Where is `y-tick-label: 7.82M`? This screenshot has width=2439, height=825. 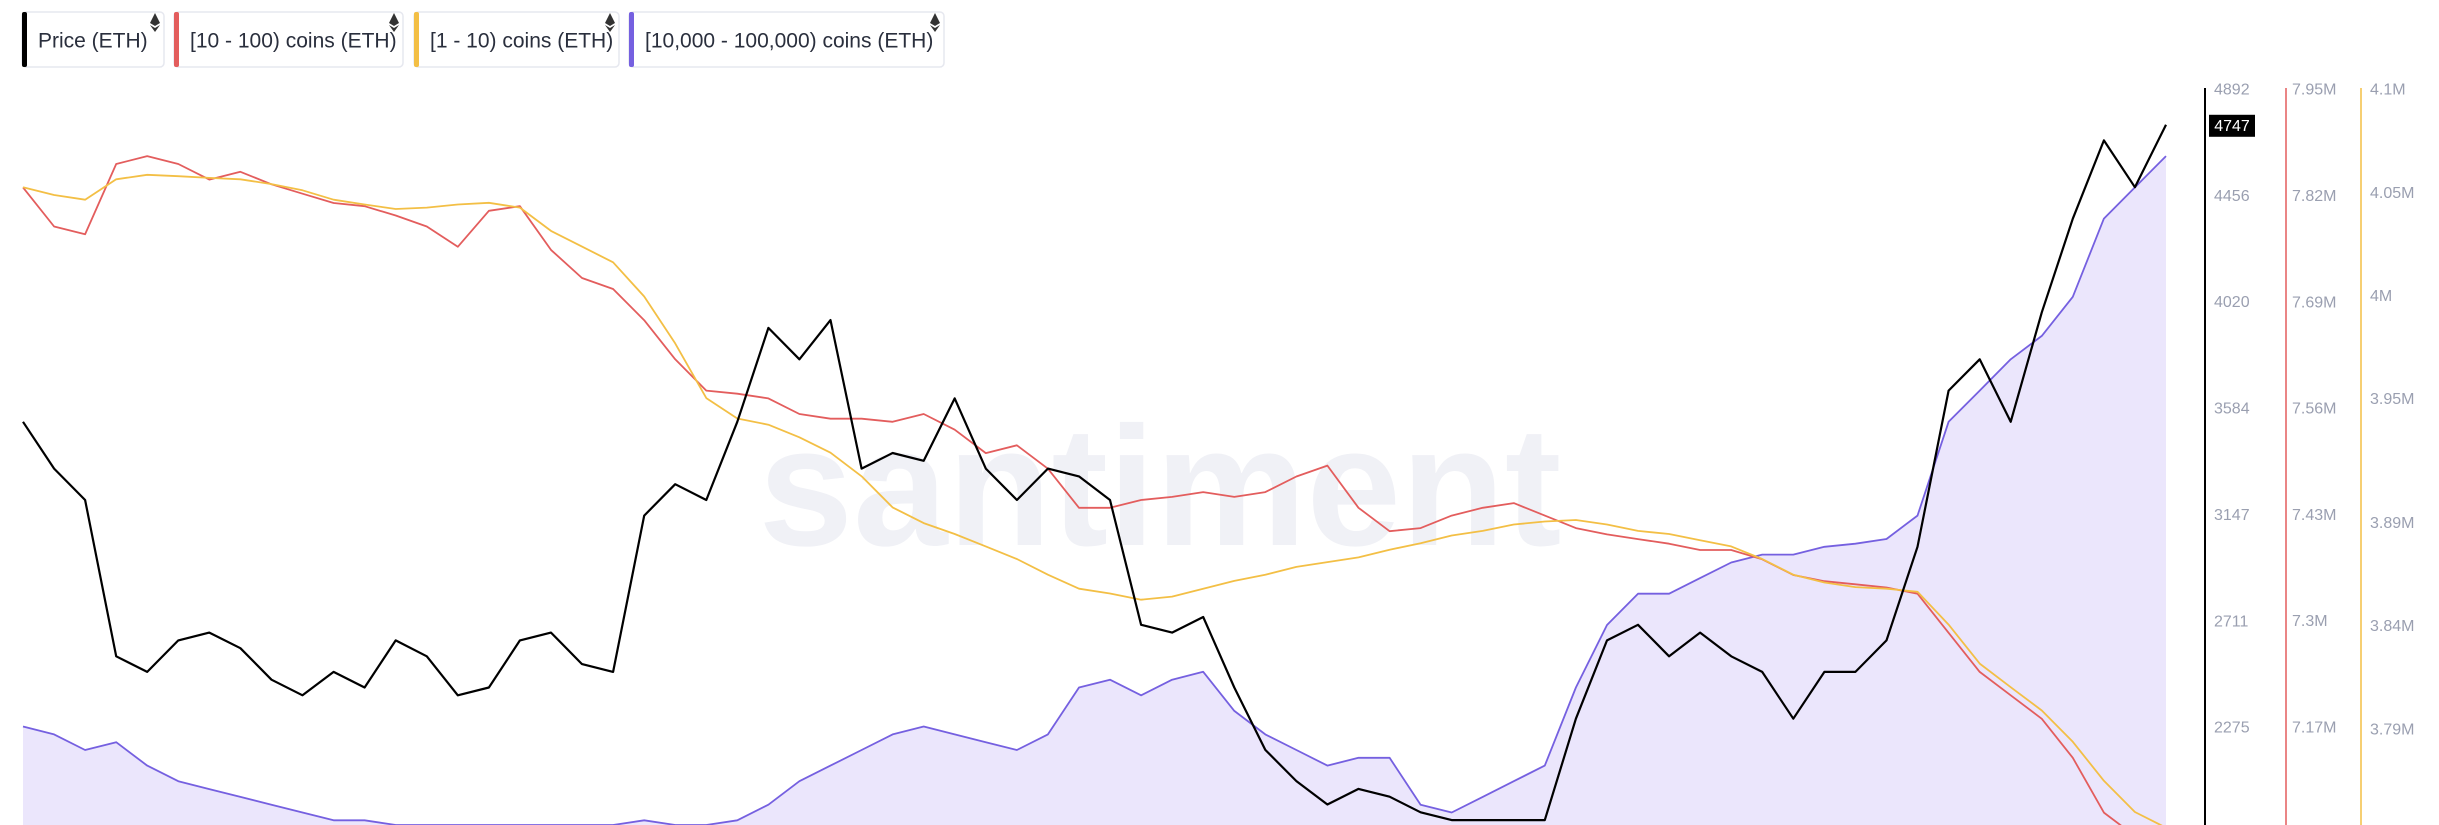
y-tick-label: 7.82M is located at coordinates (2314, 196).